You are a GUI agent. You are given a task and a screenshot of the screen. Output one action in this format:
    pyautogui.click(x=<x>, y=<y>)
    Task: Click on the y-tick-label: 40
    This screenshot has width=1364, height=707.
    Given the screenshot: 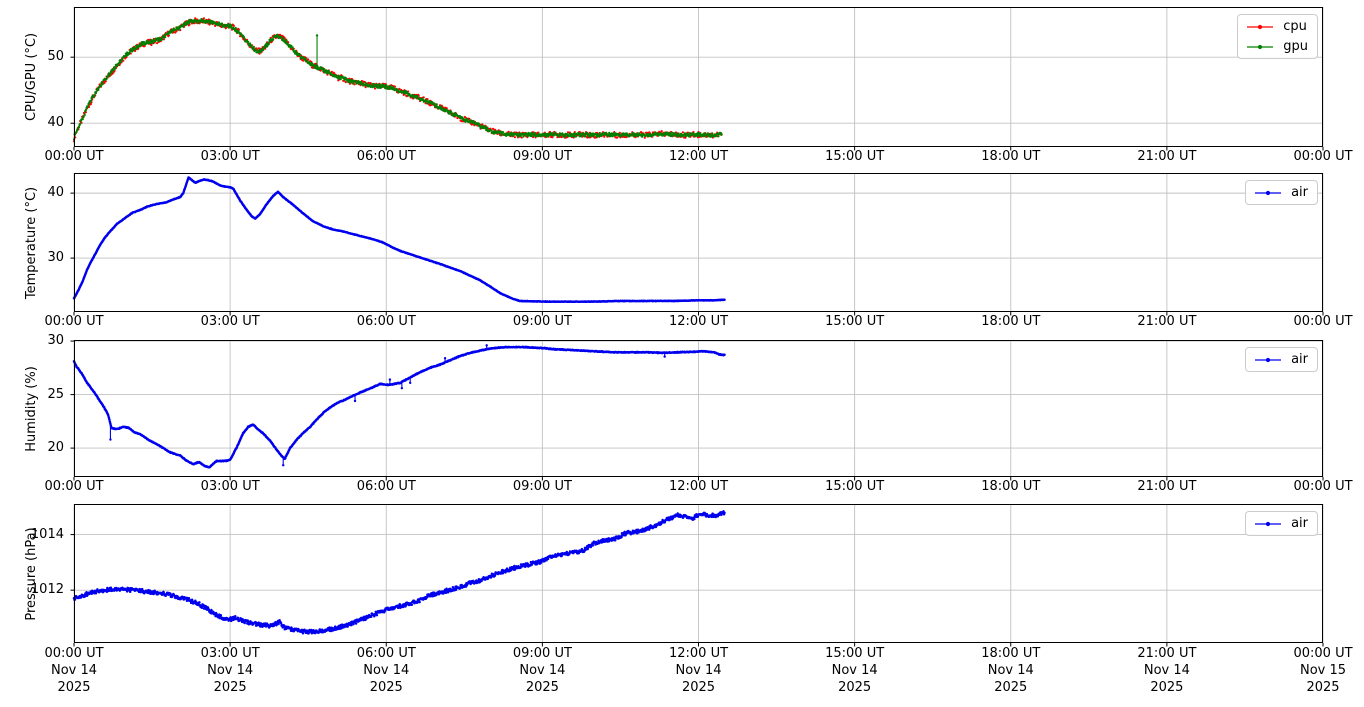 What is the action you would take?
    pyautogui.click(x=55, y=193)
    